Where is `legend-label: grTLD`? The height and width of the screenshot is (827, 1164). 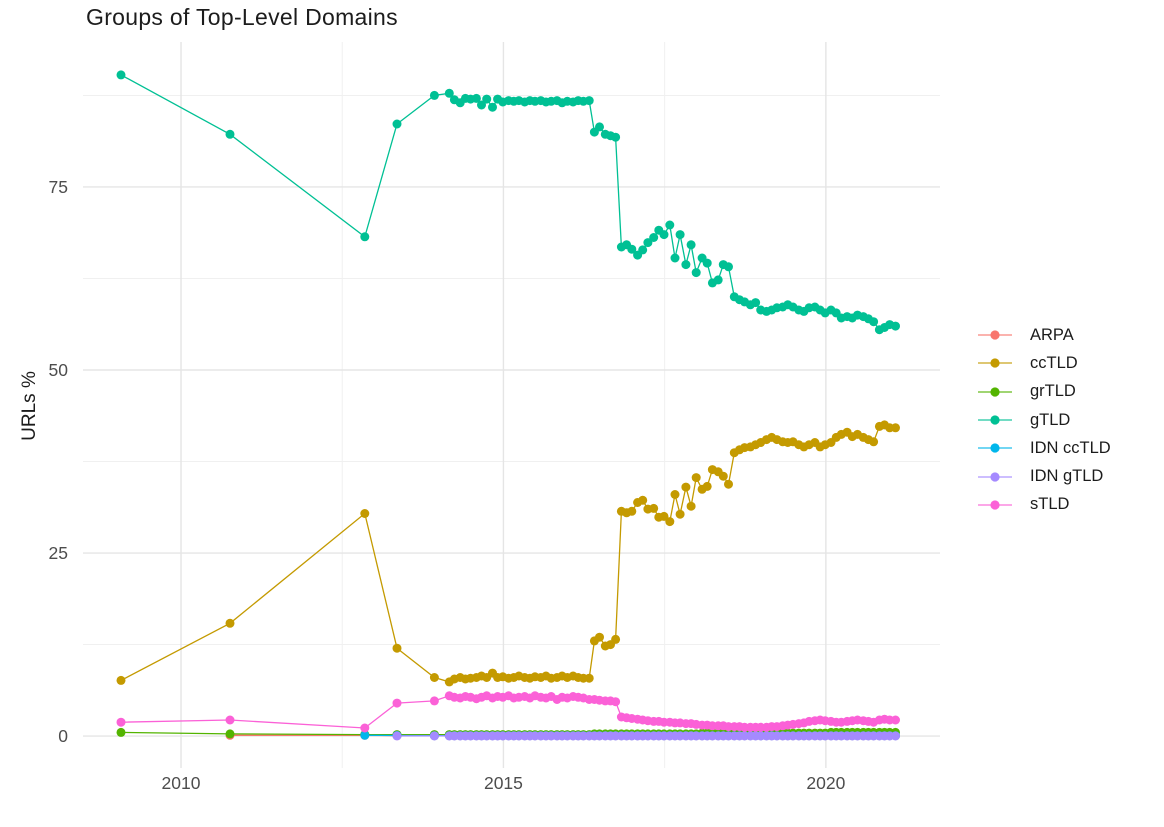
legend-label: grTLD is located at coordinates (1053, 391).